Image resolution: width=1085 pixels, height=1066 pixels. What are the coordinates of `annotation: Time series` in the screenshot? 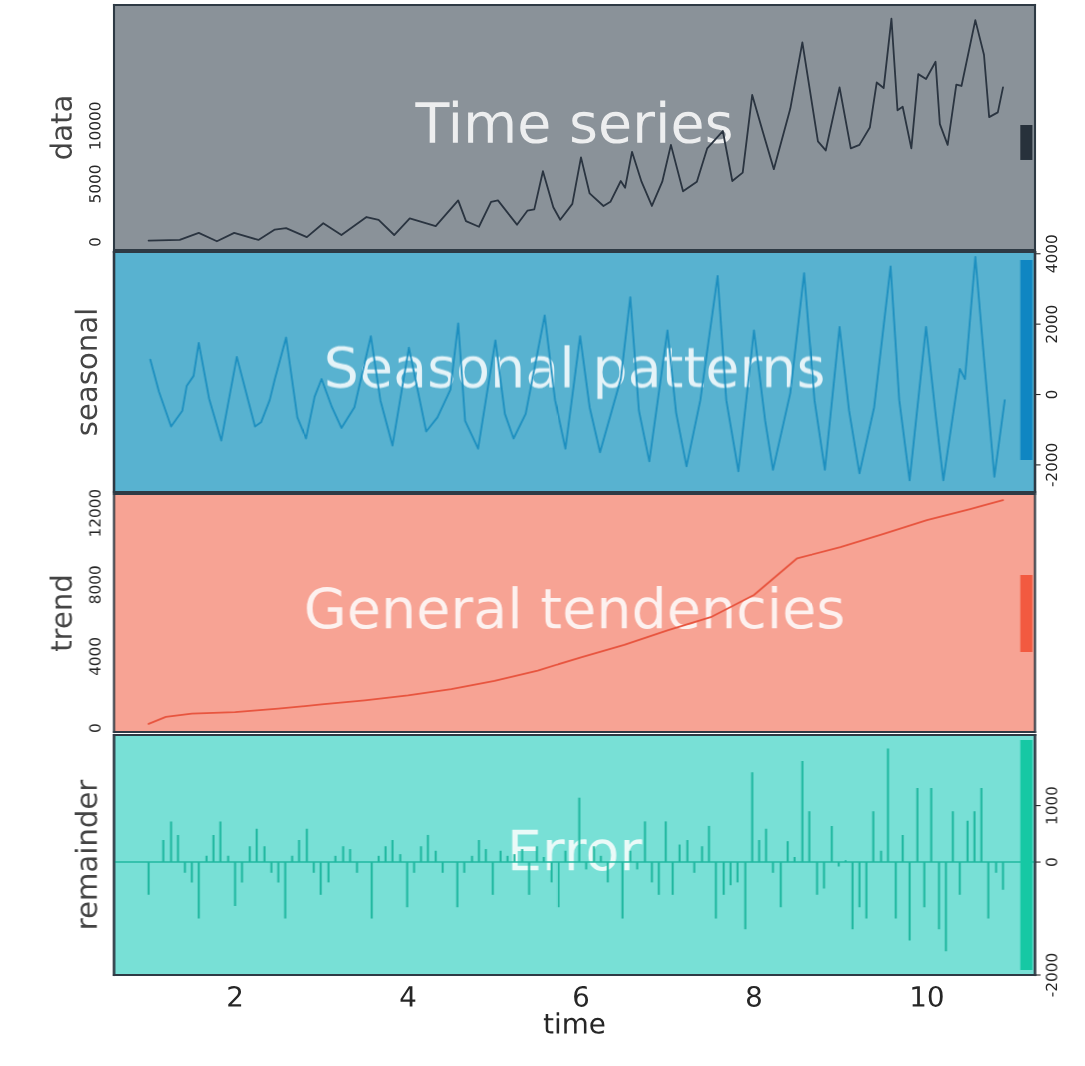 It's located at (573, 122).